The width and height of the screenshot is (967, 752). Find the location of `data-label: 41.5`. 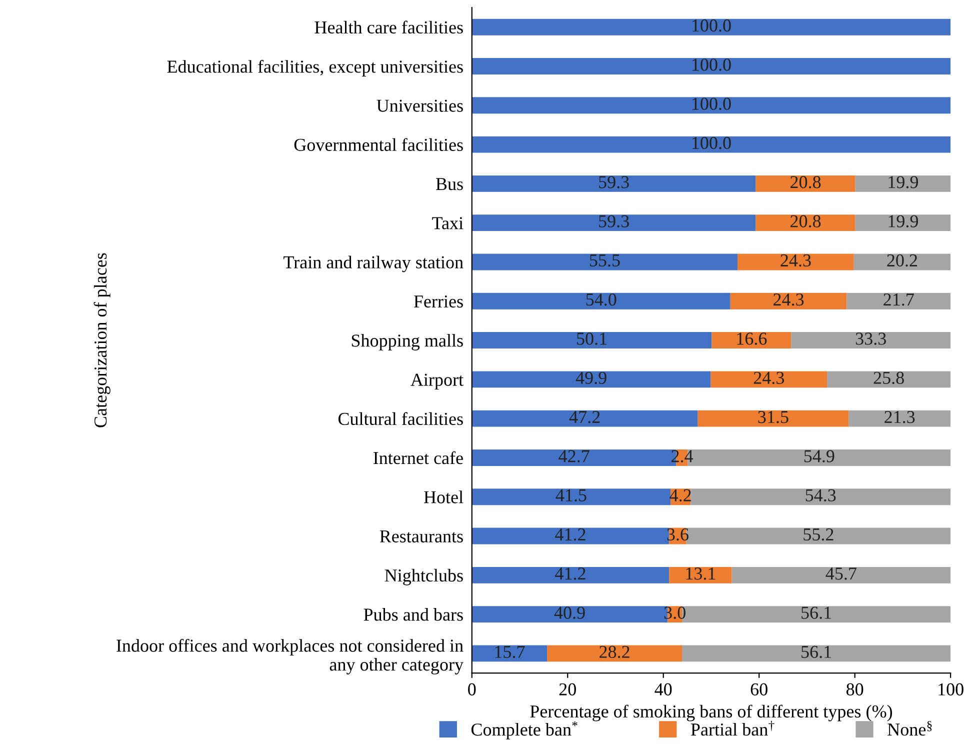

data-label: 41.5 is located at coordinates (571, 495).